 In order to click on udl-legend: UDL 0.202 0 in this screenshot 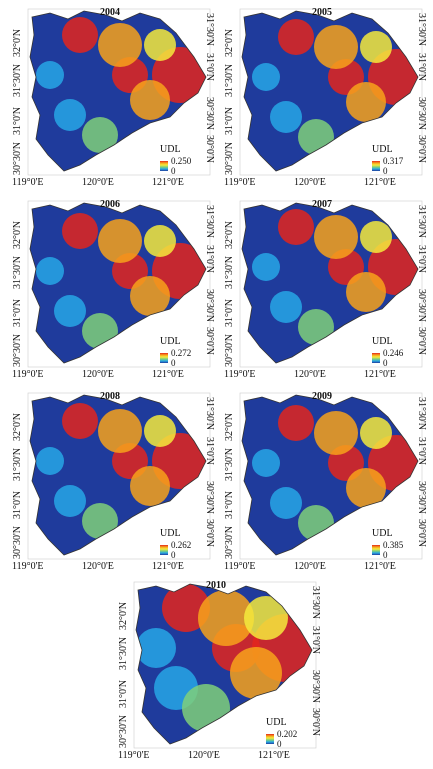, I will do `click(281, 733)`.